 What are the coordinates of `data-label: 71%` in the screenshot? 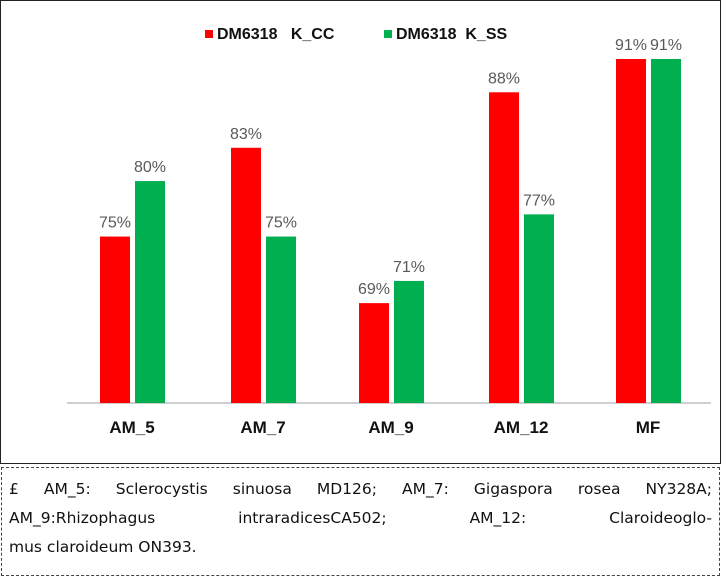 It's located at (409, 267).